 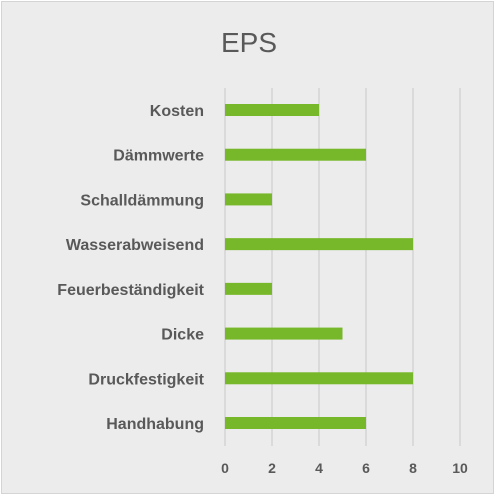 I want to click on category-label-7: Druckfestigkeit, so click(x=146, y=379).